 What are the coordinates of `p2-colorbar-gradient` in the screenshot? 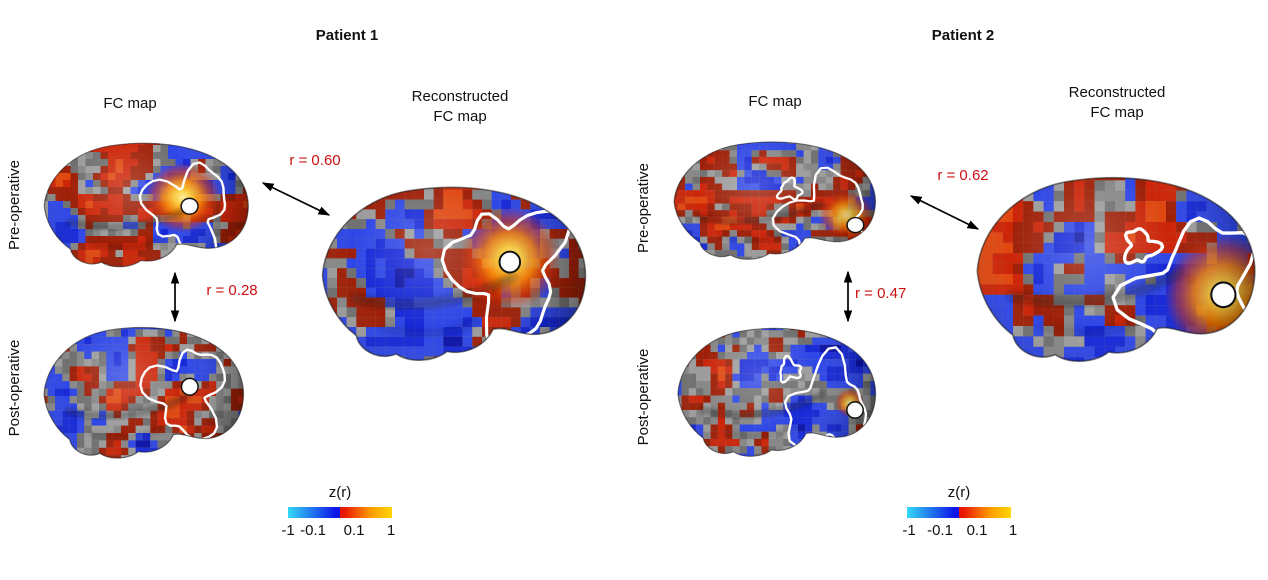 It's located at (959, 512).